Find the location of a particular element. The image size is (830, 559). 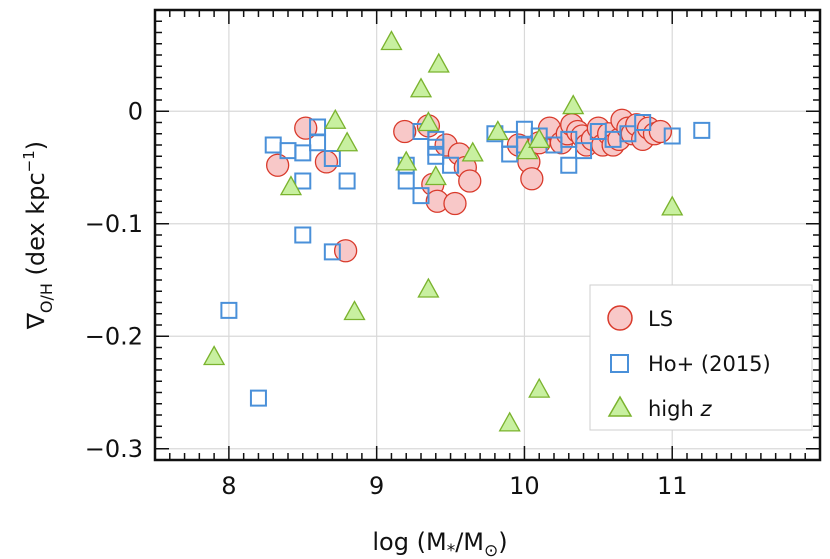

y-tick-label: 0 is located at coordinates (135, 111).